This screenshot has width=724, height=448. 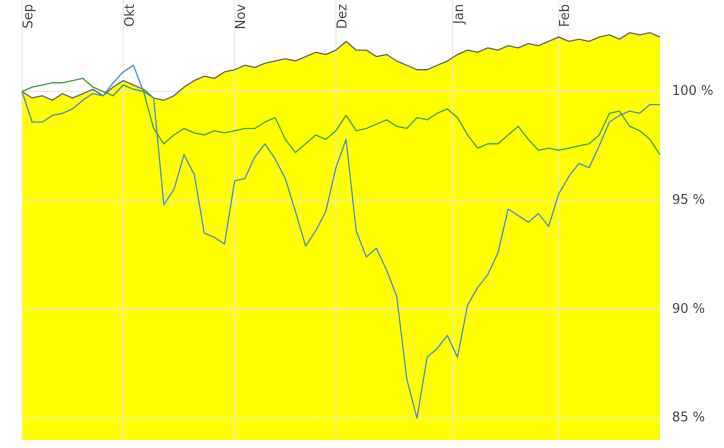 What do you see at coordinates (565, 15) in the screenshot?
I see `x-tick-label: Feb` at bounding box center [565, 15].